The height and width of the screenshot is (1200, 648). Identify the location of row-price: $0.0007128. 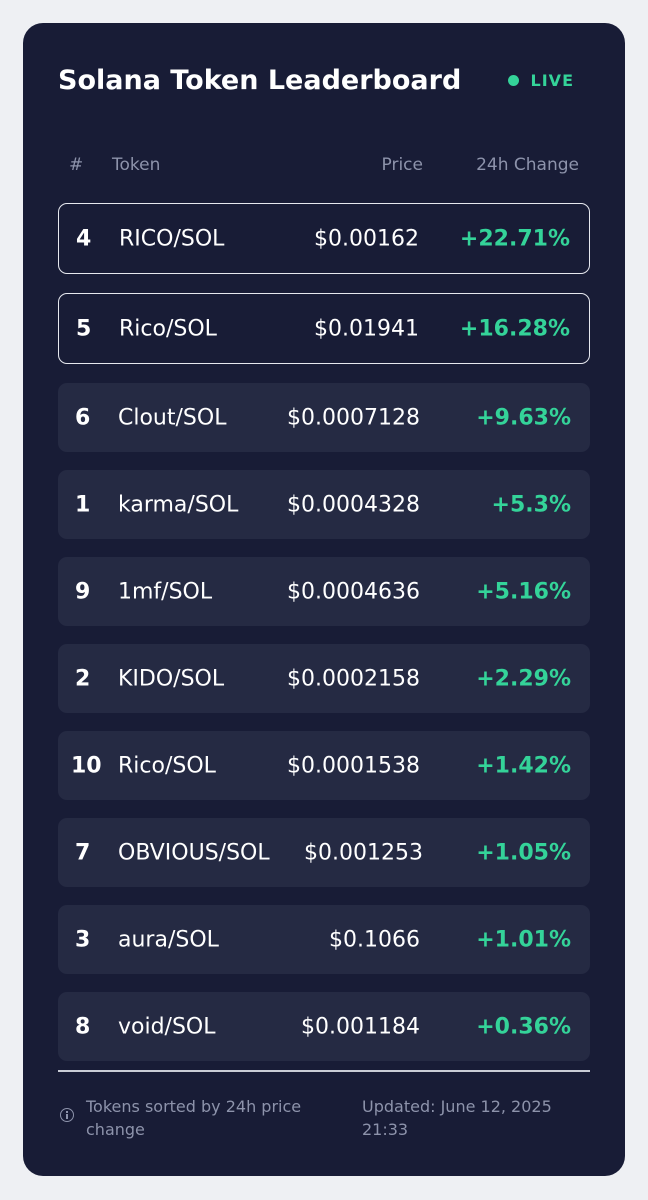
(353, 417).